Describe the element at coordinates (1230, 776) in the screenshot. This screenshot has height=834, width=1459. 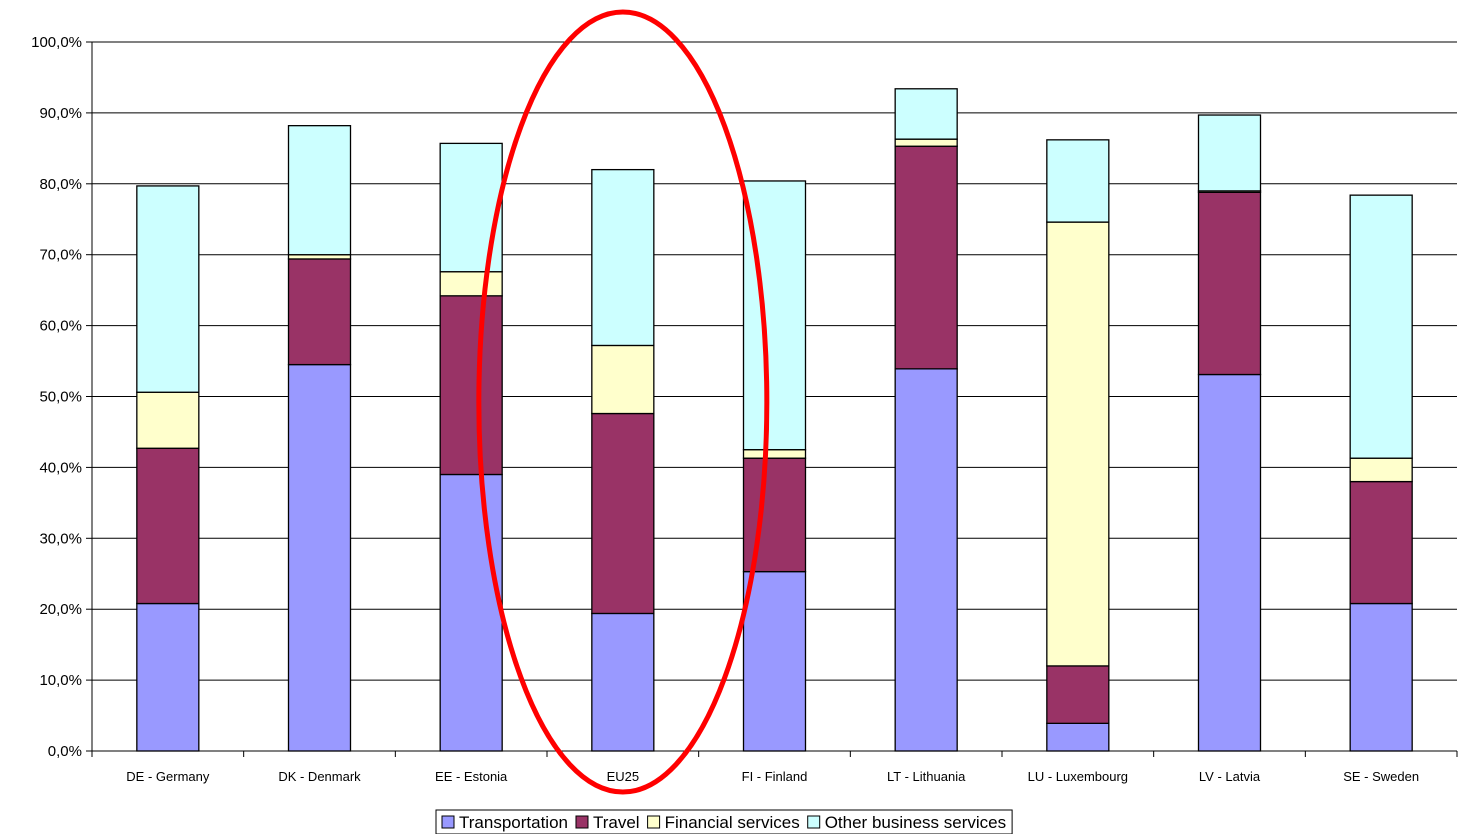
I see `x-category-label: LV - Latvia` at that location.